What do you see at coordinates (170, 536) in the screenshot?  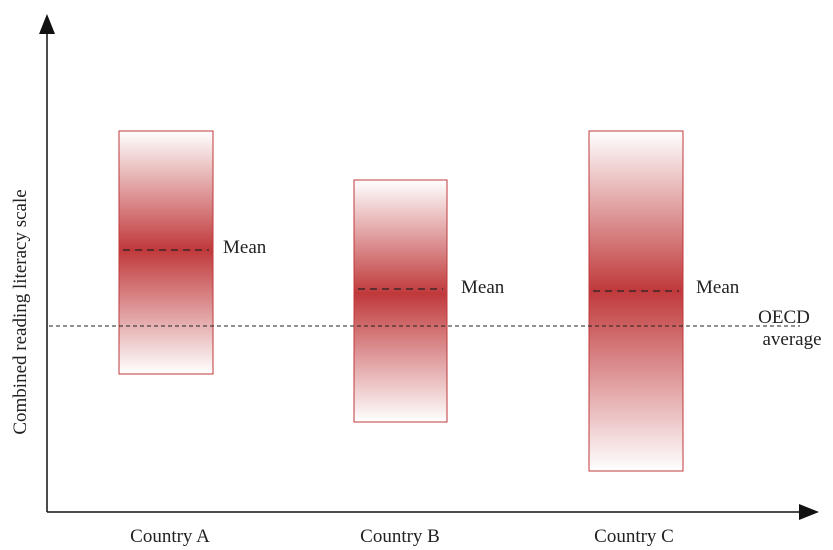 I see `category-label-country-a: Country A` at bounding box center [170, 536].